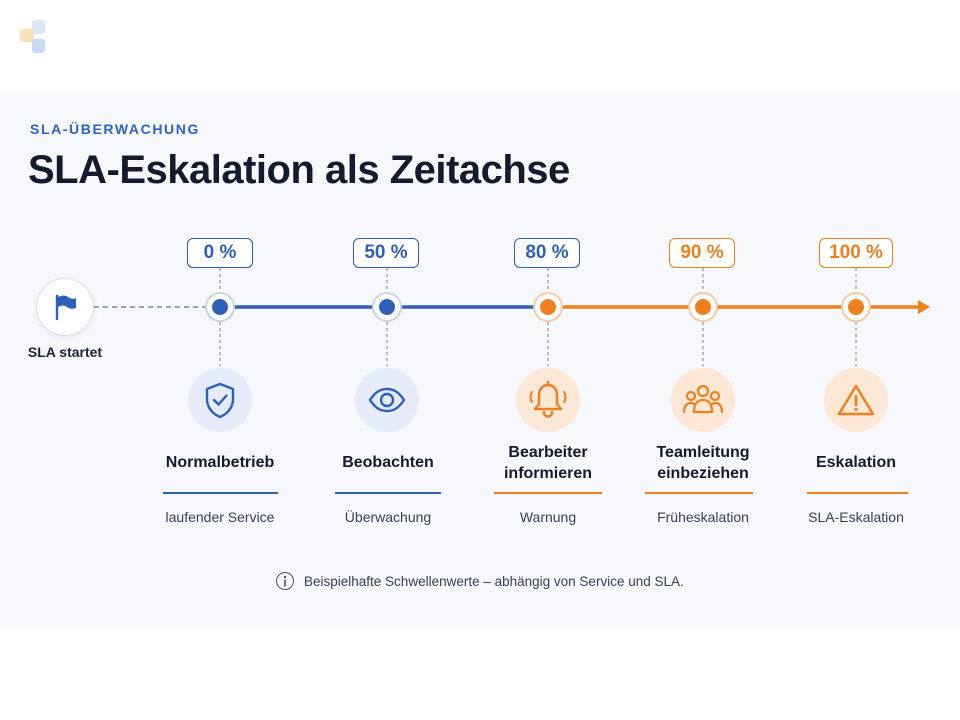  I want to click on threshold-badge: 90 %, so click(702, 253).